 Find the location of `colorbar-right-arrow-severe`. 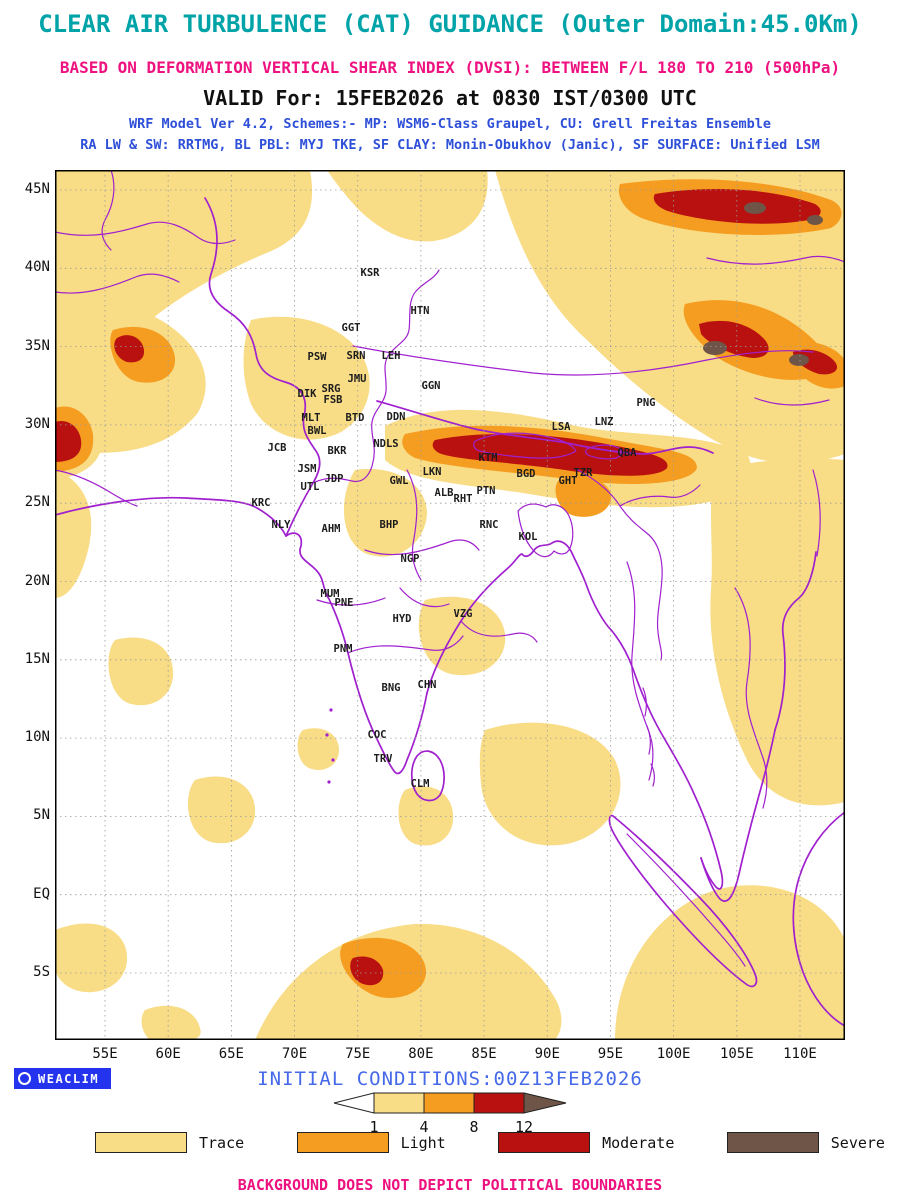

colorbar-right-arrow-severe is located at coordinates (545, 1103).